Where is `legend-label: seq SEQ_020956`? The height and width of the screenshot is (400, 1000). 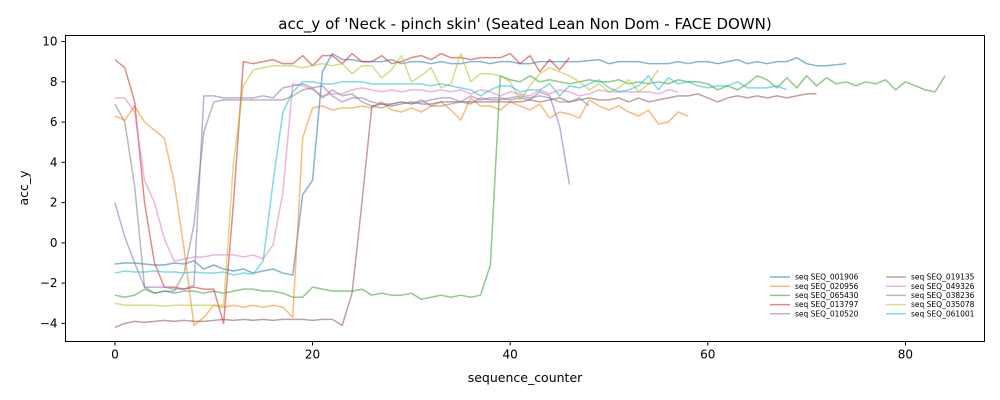
legend-label: seq SEQ_020956 is located at coordinates (827, 286).